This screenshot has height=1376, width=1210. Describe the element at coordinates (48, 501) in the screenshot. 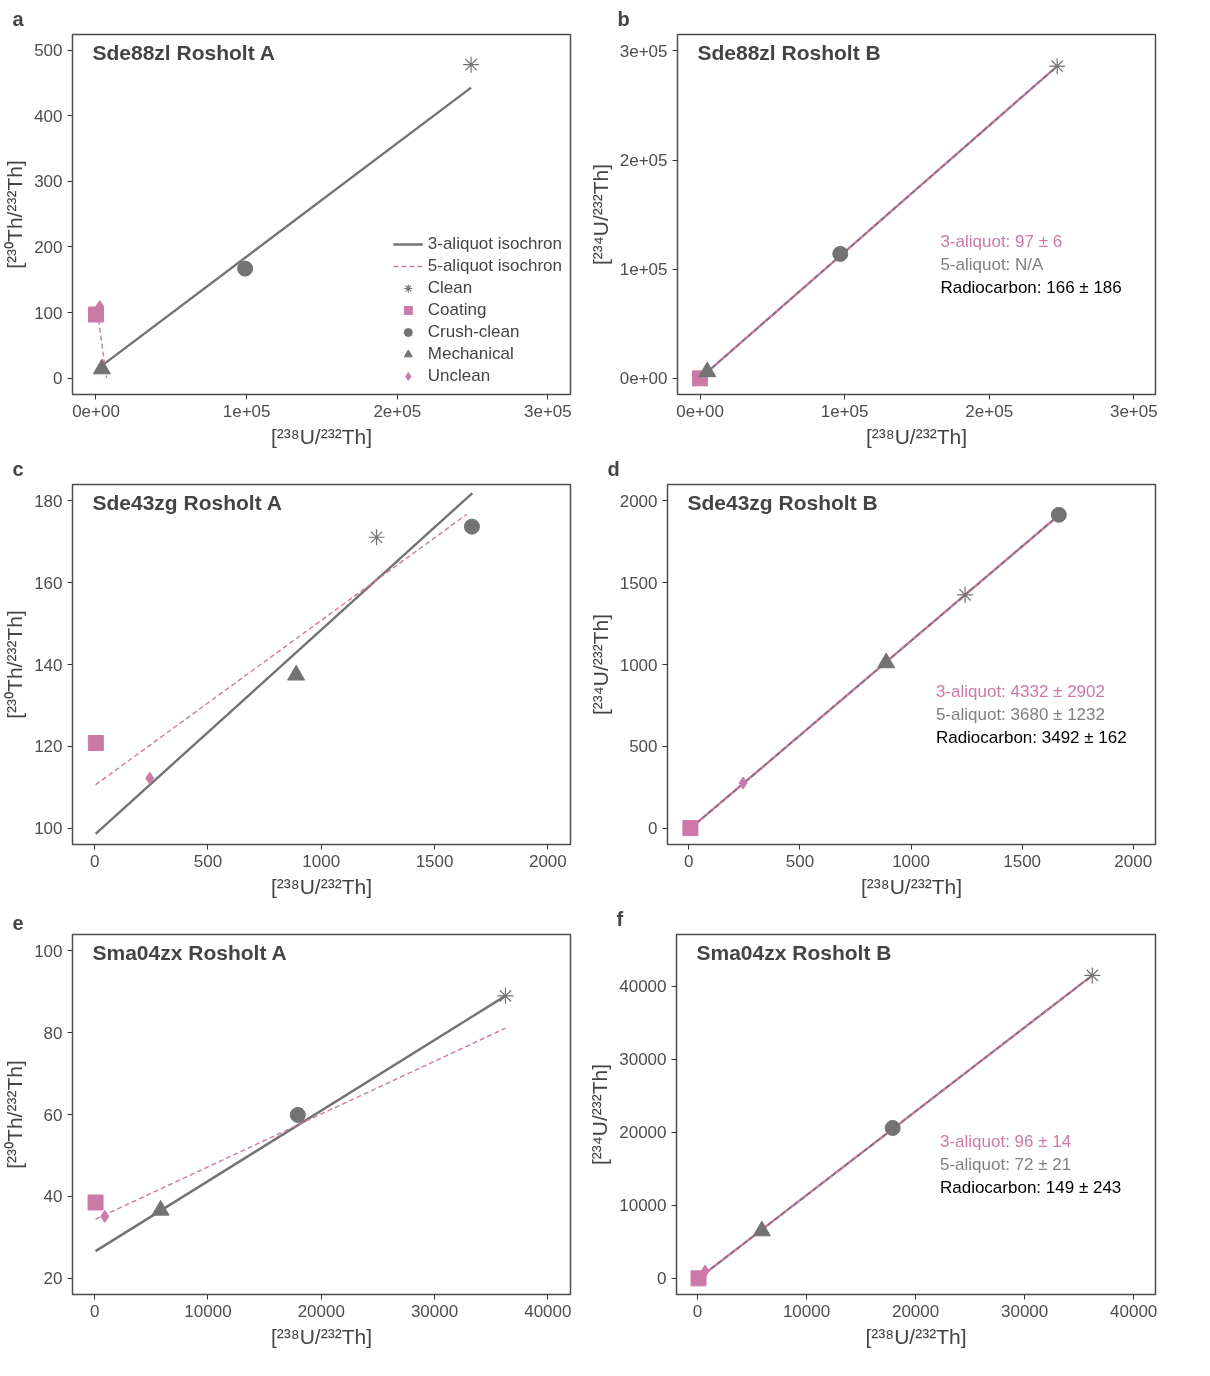

I see `y-tick-label: 180` at that location.